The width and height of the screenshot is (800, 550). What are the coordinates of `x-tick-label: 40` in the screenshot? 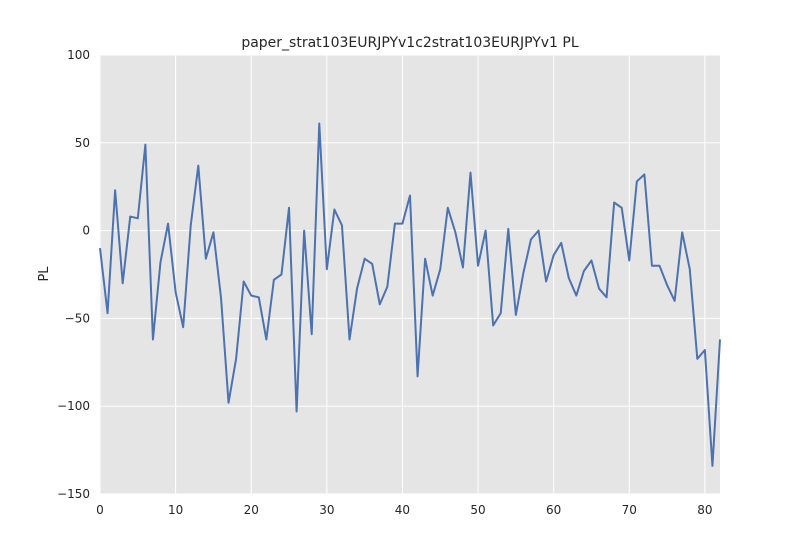 It's located at (402, 510).